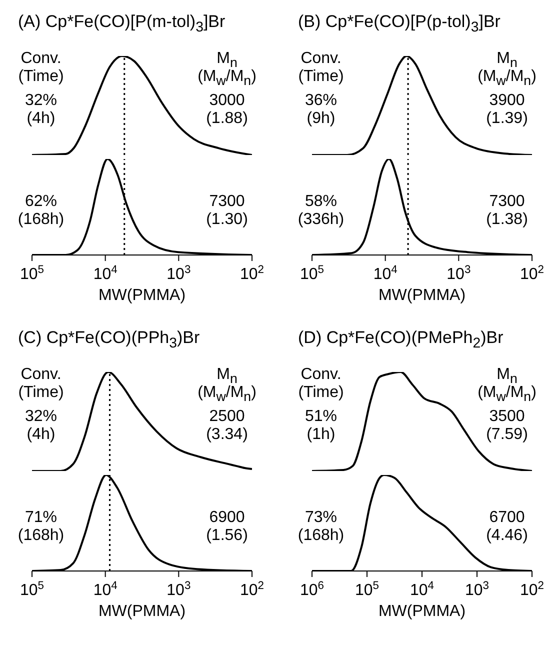 The image size is (557, 645). Describe the element at coordinates (321, 119) in the screenshot. I see `annotation: (9h)` at that location.